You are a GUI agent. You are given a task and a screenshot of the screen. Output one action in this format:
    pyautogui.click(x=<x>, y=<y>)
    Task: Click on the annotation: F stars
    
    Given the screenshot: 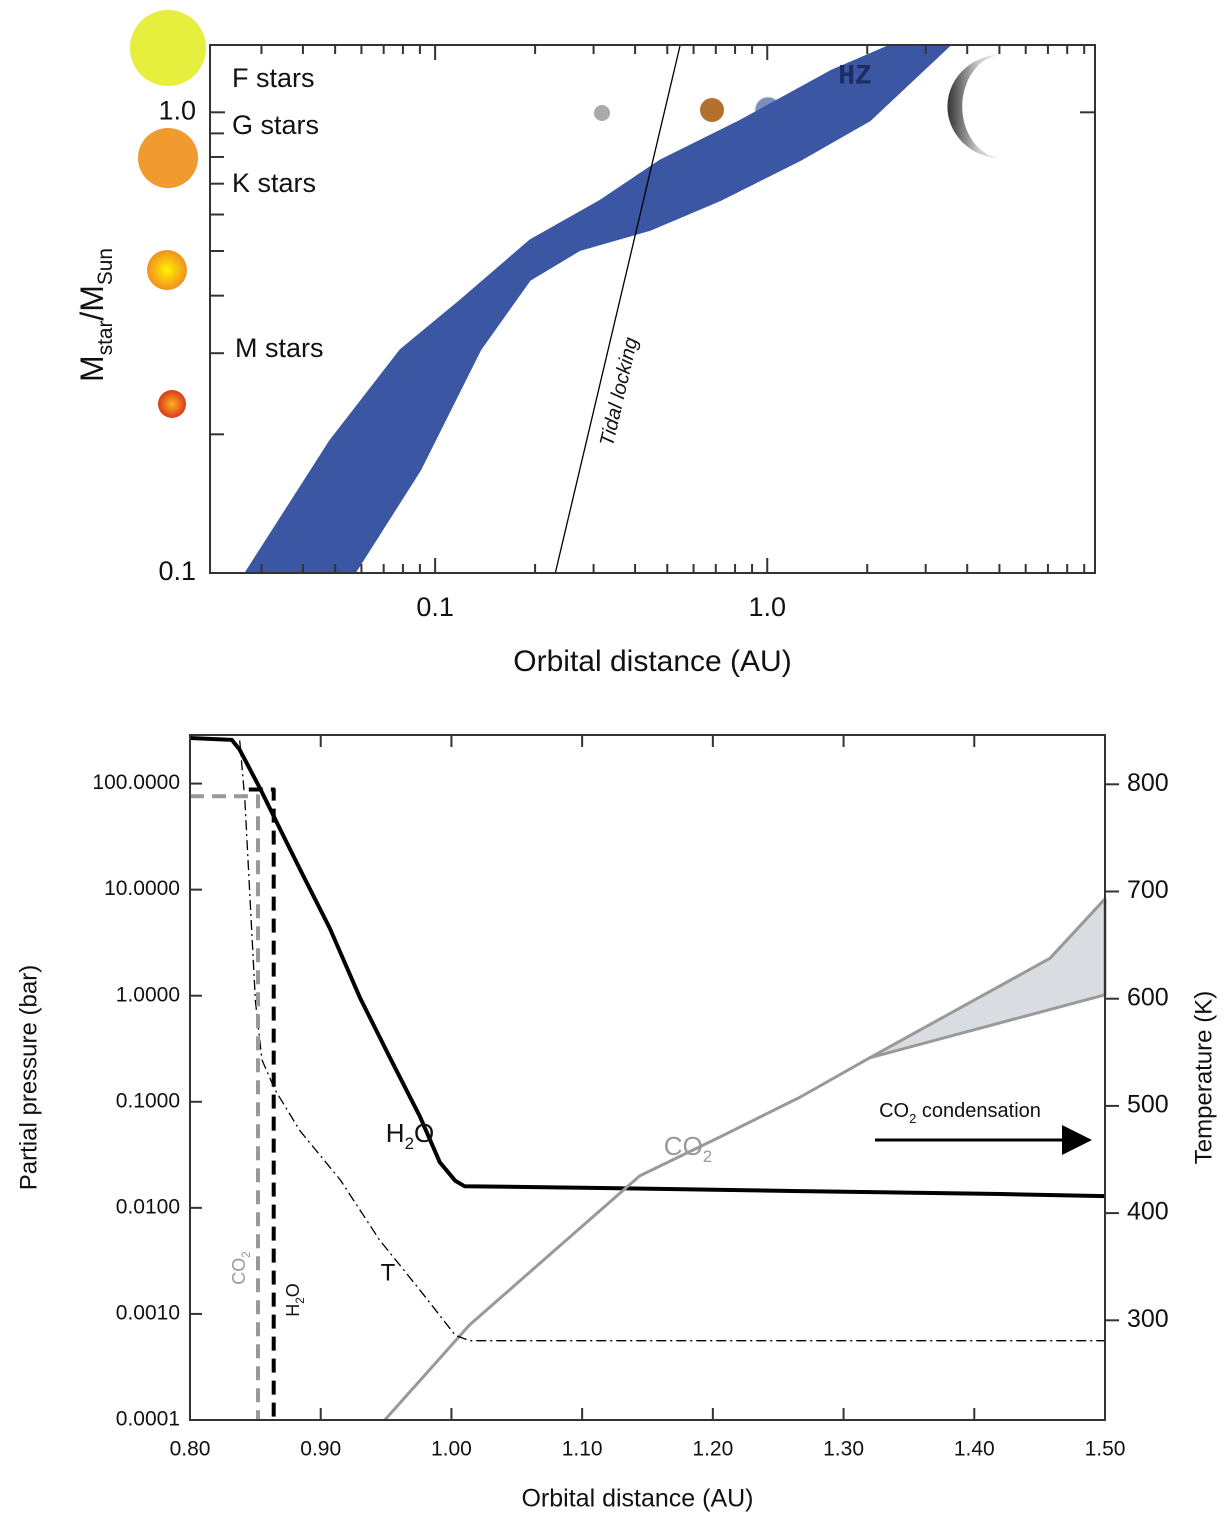 What is the action you would take?
    pyautogui.click(x=273, y=78)
    